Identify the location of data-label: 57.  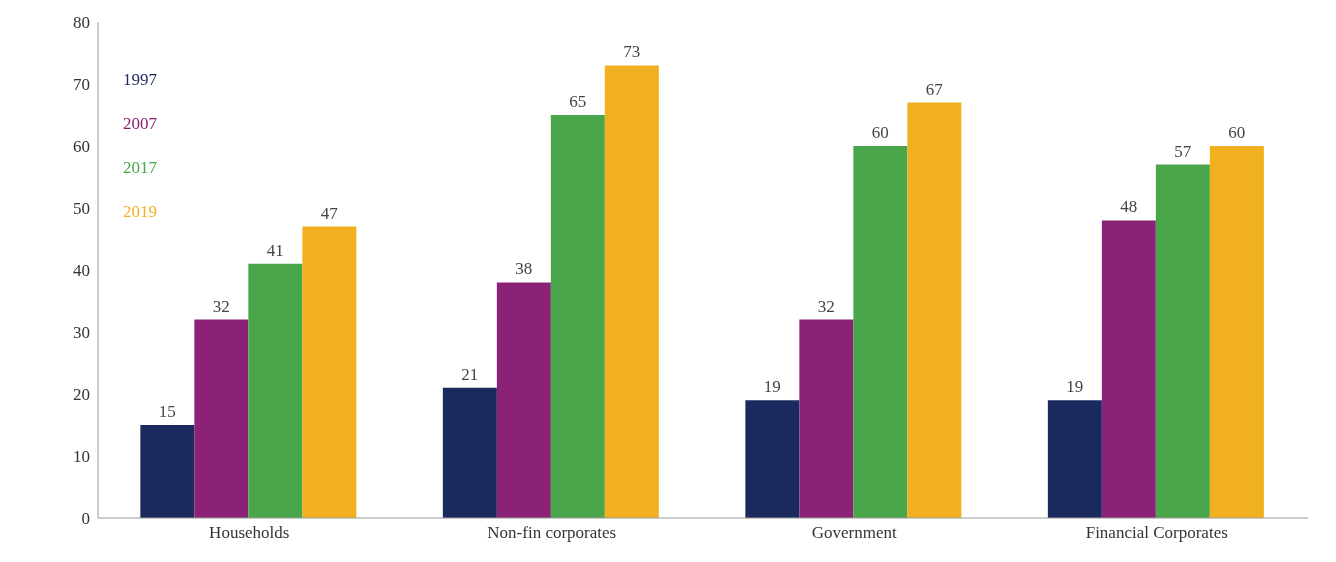
(1183, 151).